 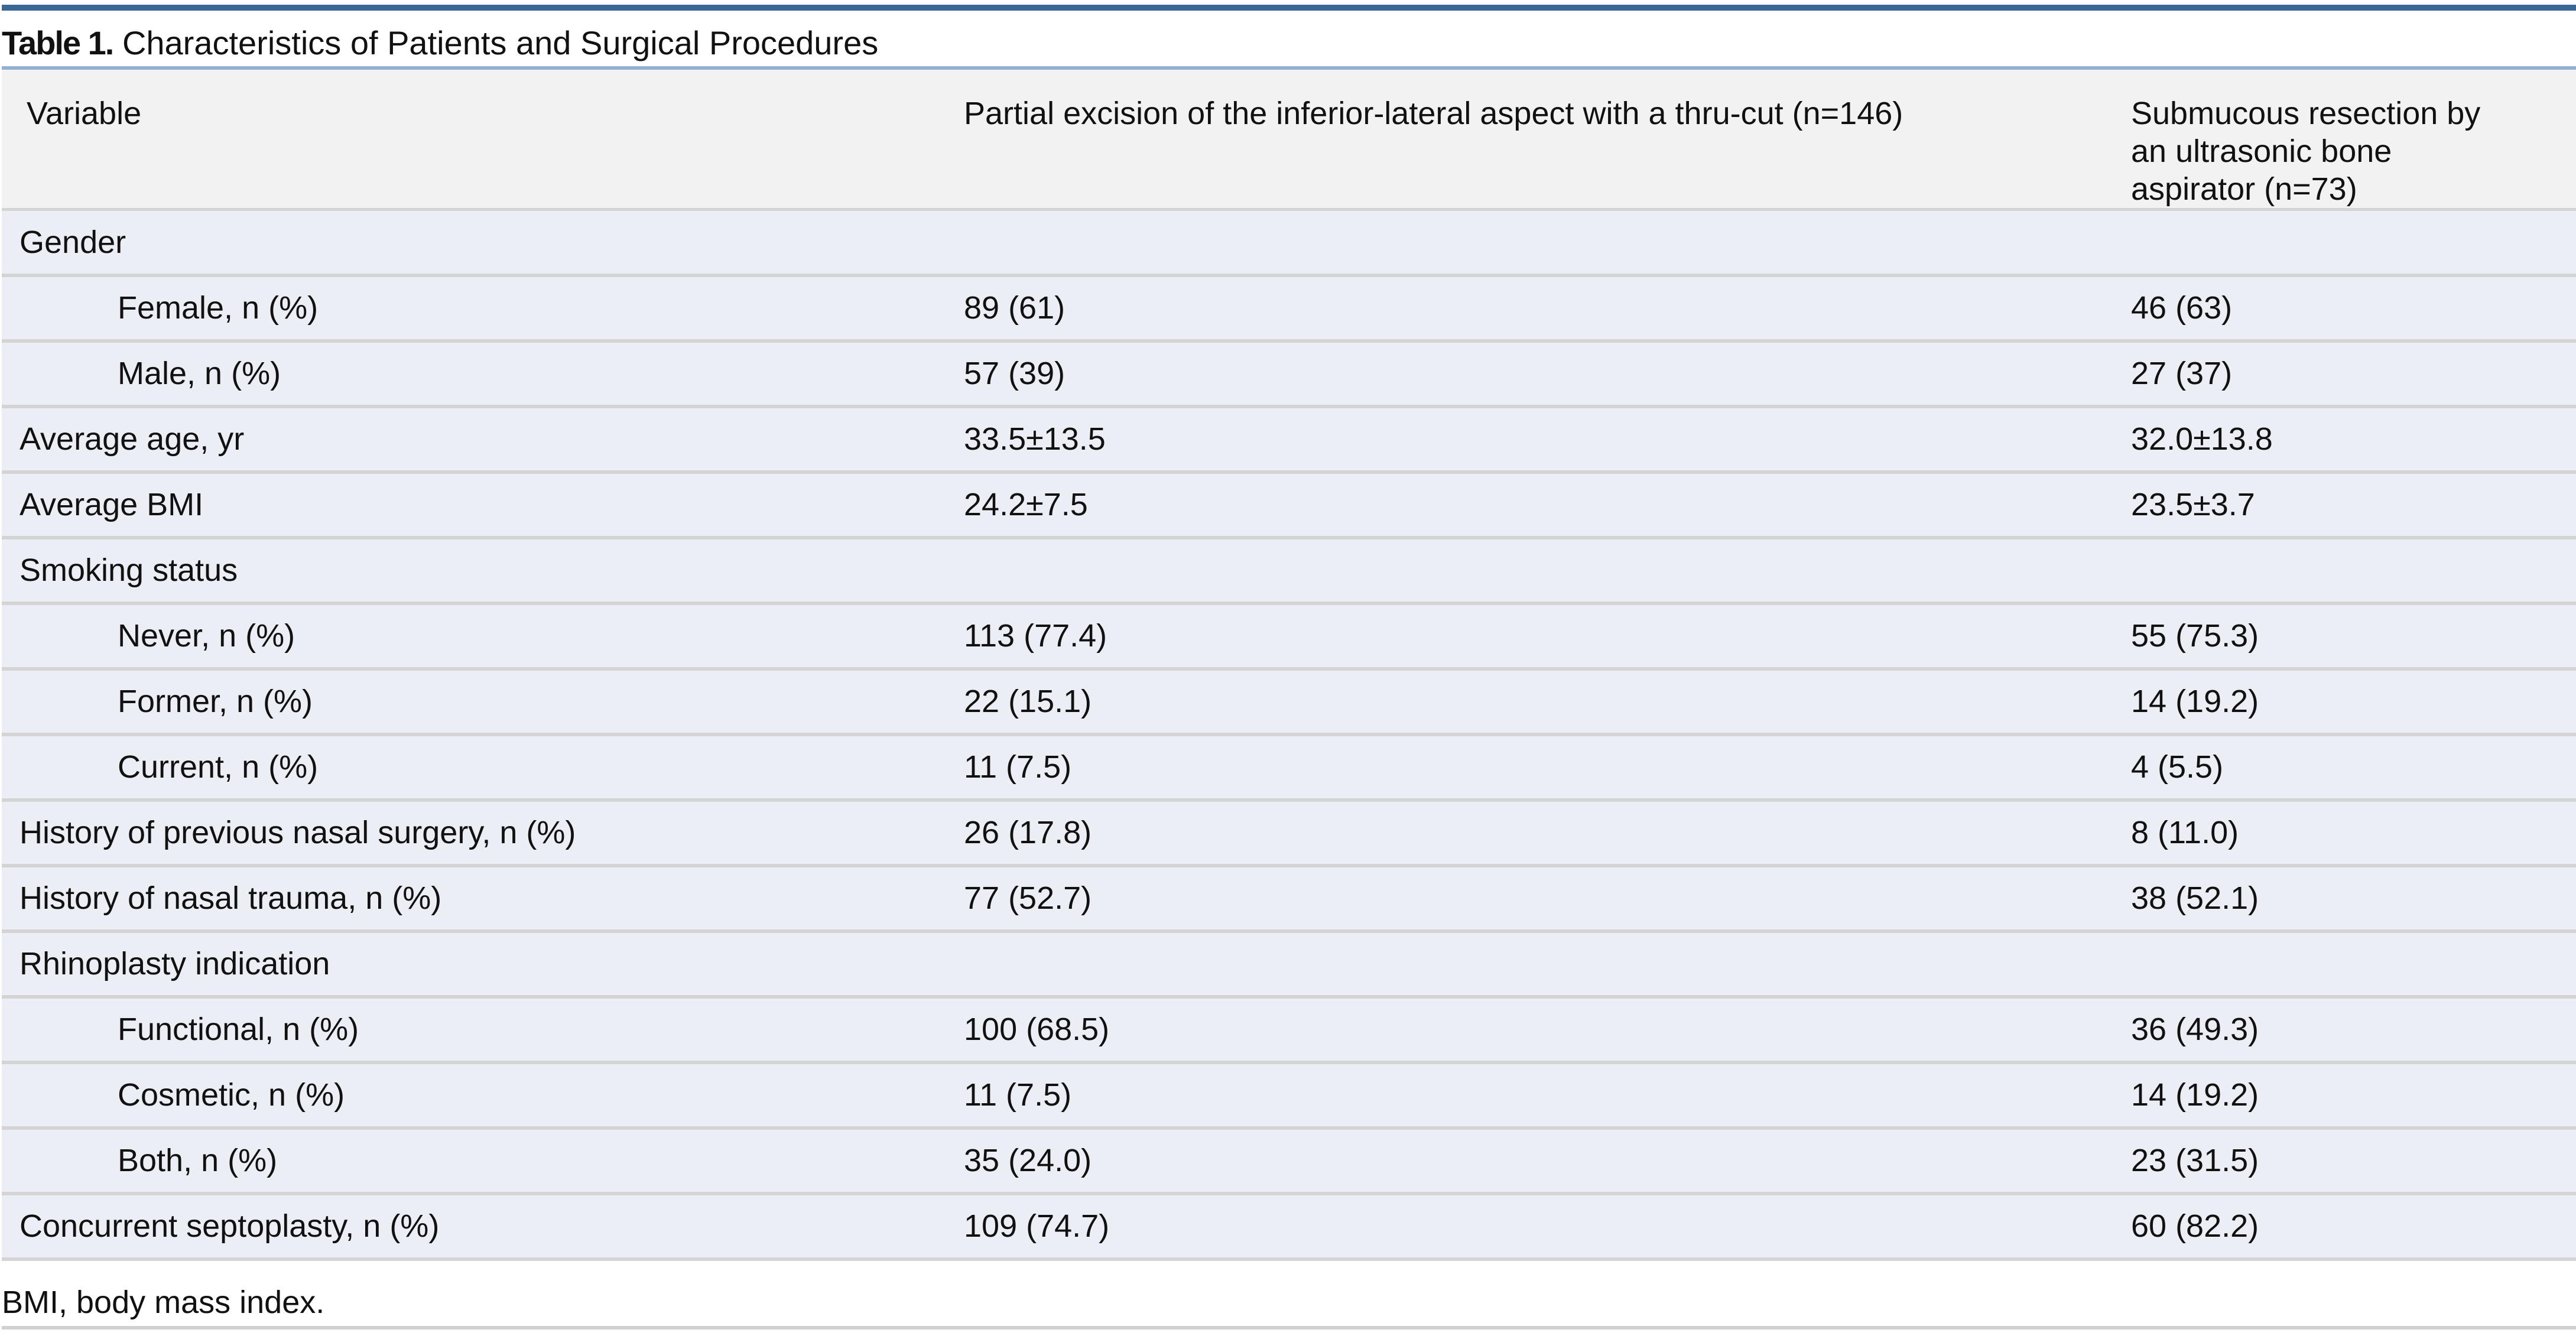 I want to click on row-label: Current, n (%), so click(x=218, y=767).